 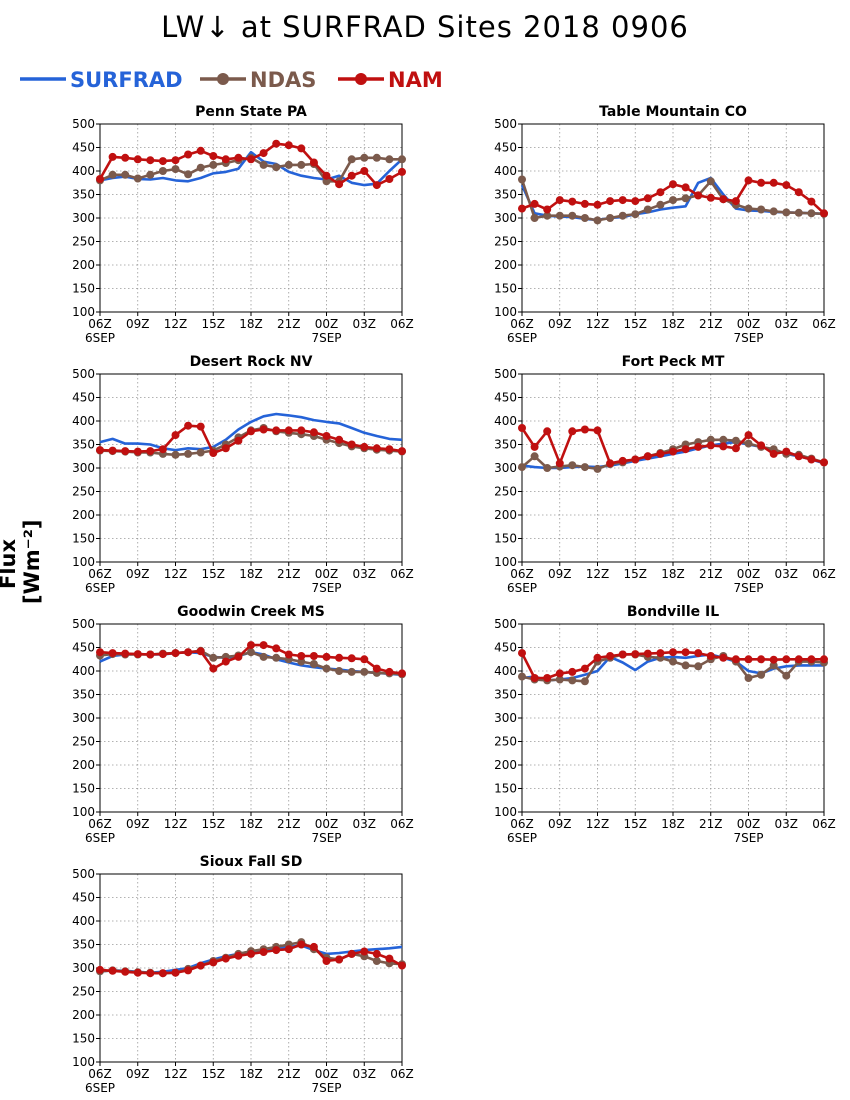 What do you see at coordinates (522, 838) in the screenshot?
I see `x-date-label: 6SEP` at bounding box center [522, 838].